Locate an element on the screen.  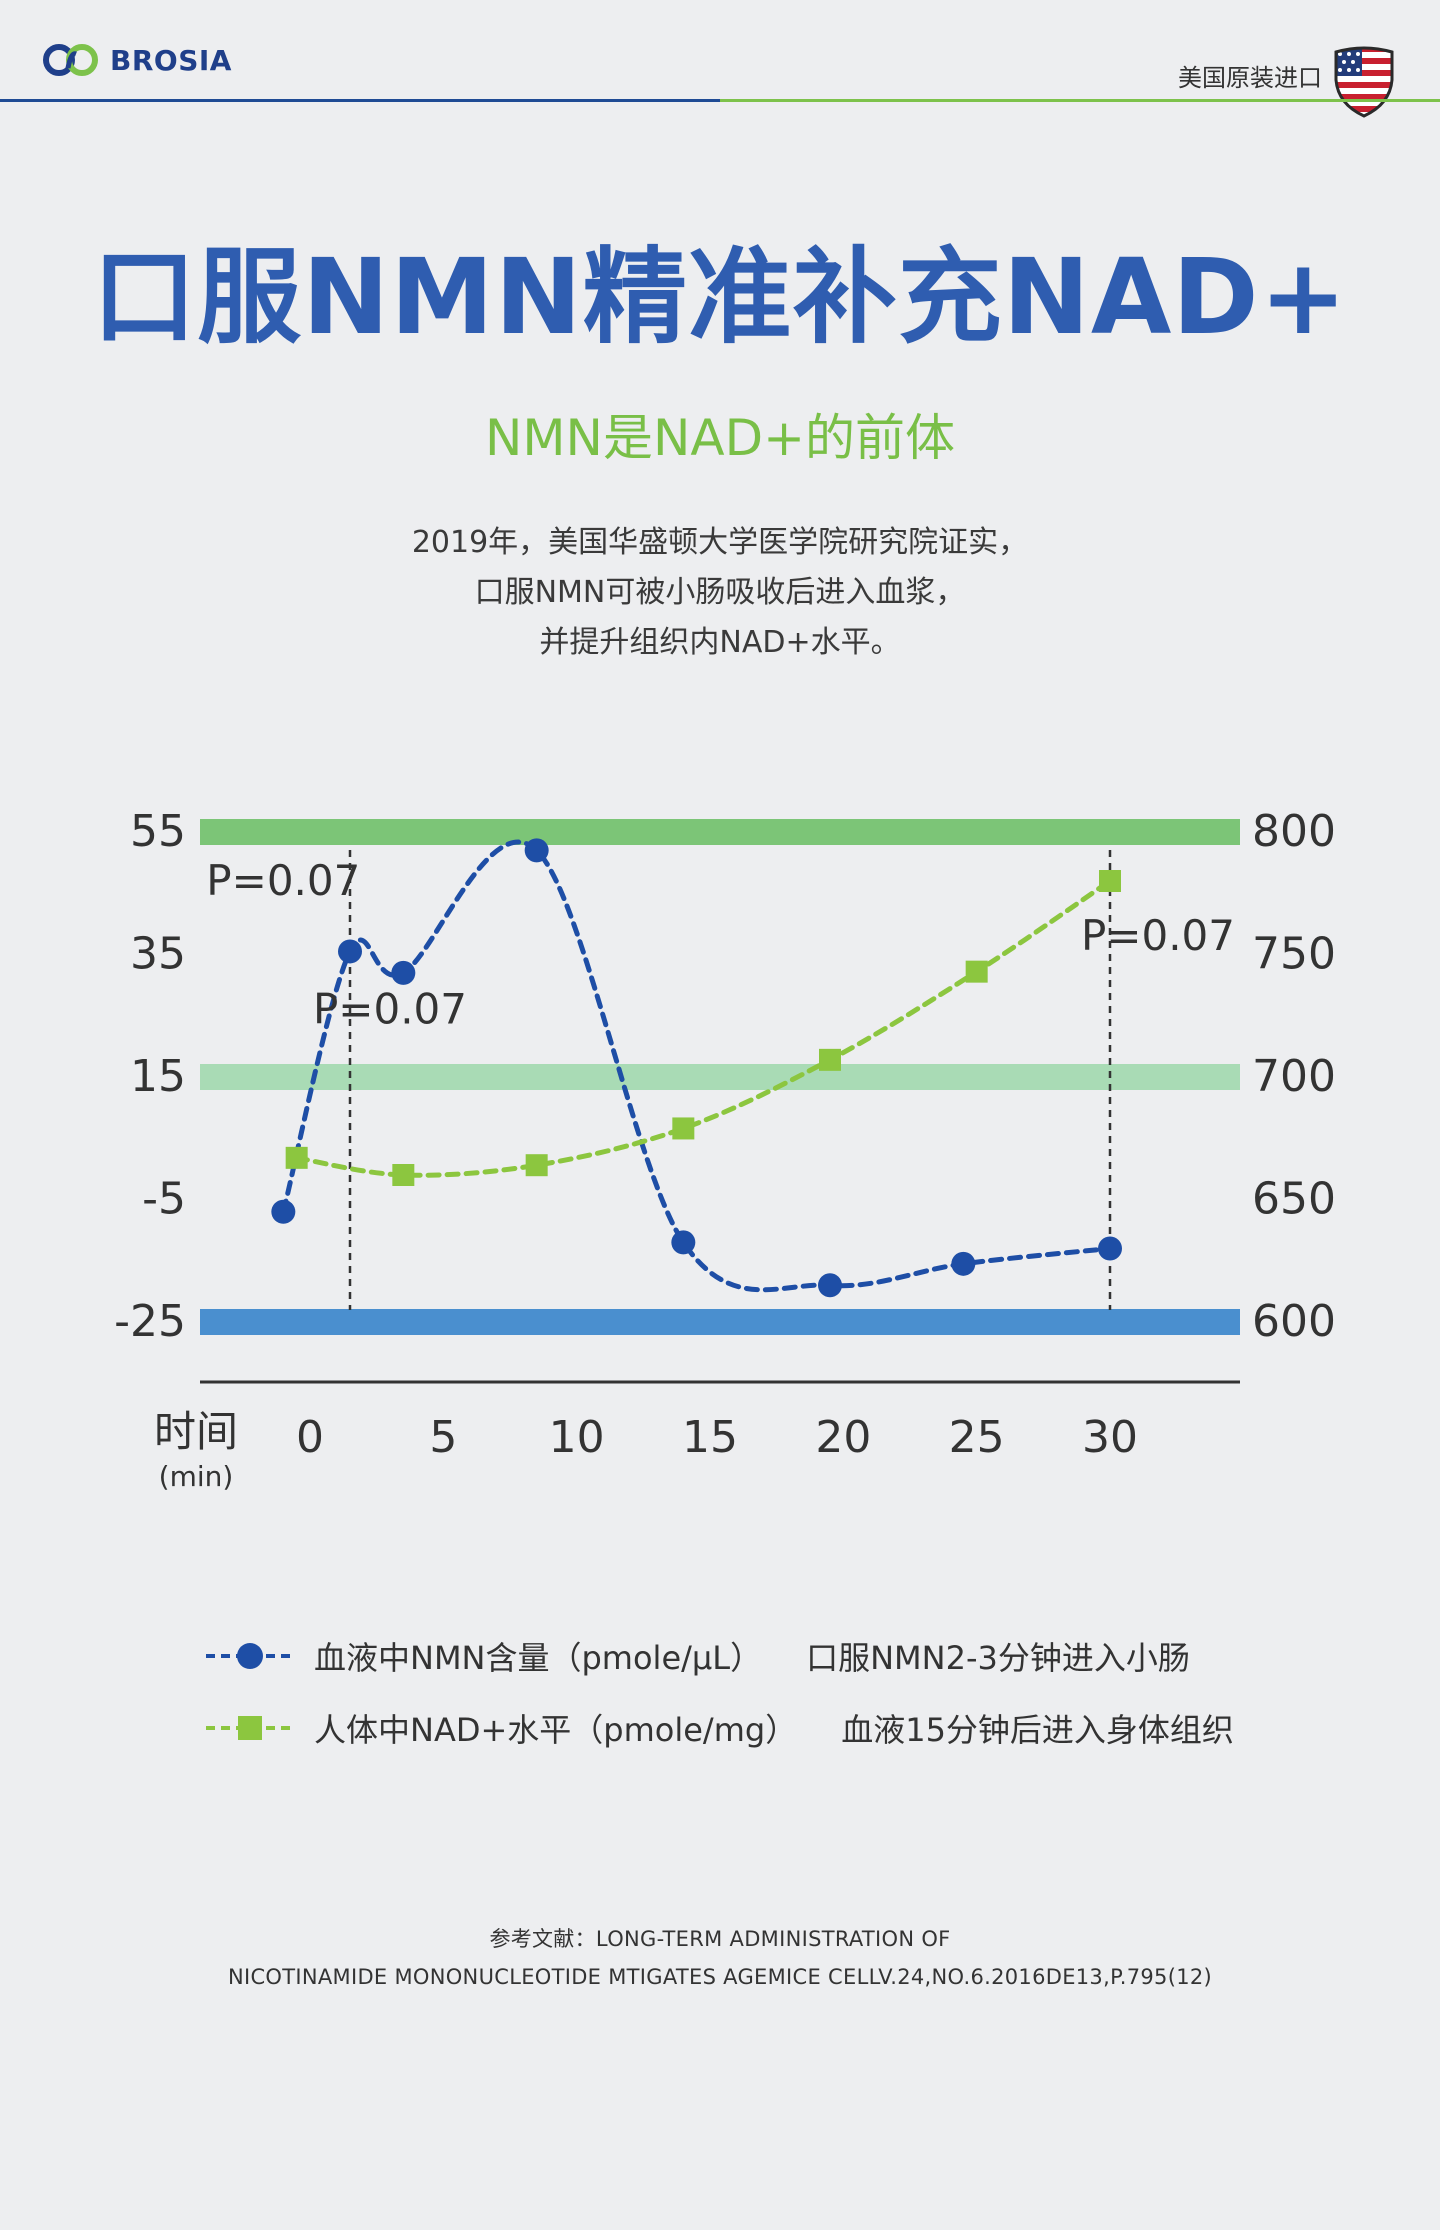
x-axis-label: 时间 is located at coordinates (196, 1431).